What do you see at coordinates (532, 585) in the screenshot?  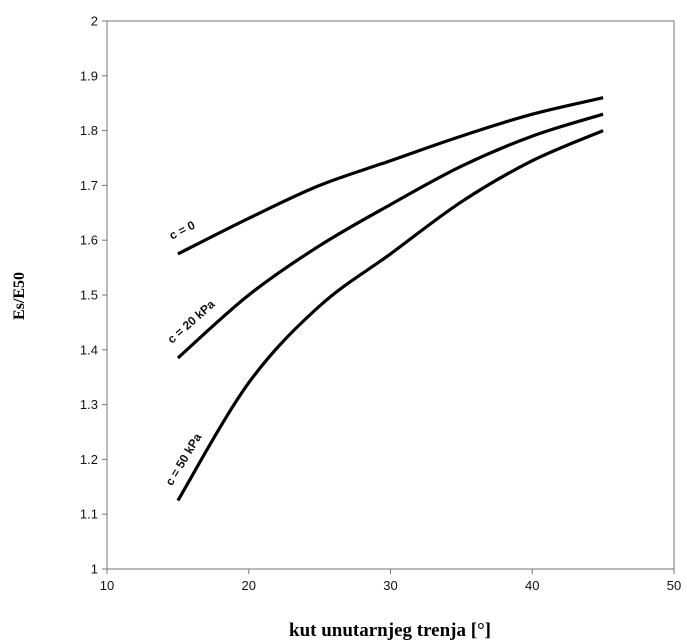 I see `x-tick-label: 40` at bounding box center [532, 585].